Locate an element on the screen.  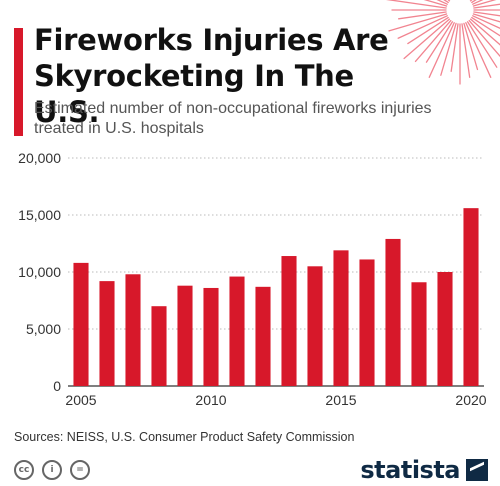
firework-graphic is located at coordinates (443, 42).